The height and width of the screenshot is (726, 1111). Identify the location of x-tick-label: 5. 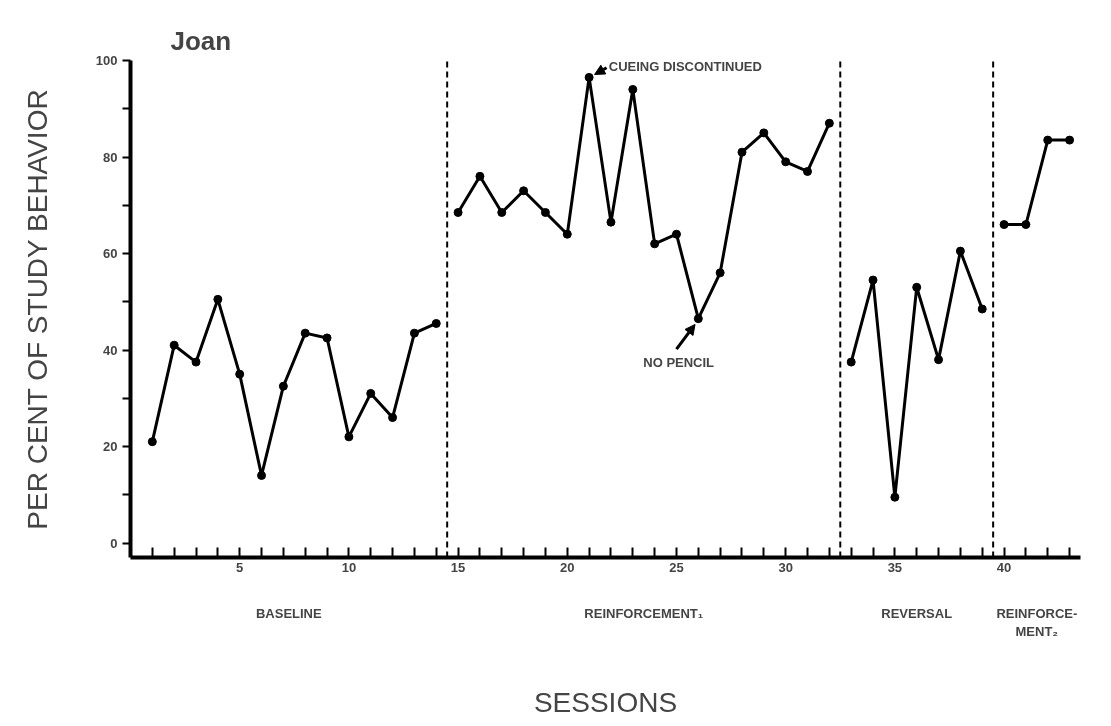
(240, 567).